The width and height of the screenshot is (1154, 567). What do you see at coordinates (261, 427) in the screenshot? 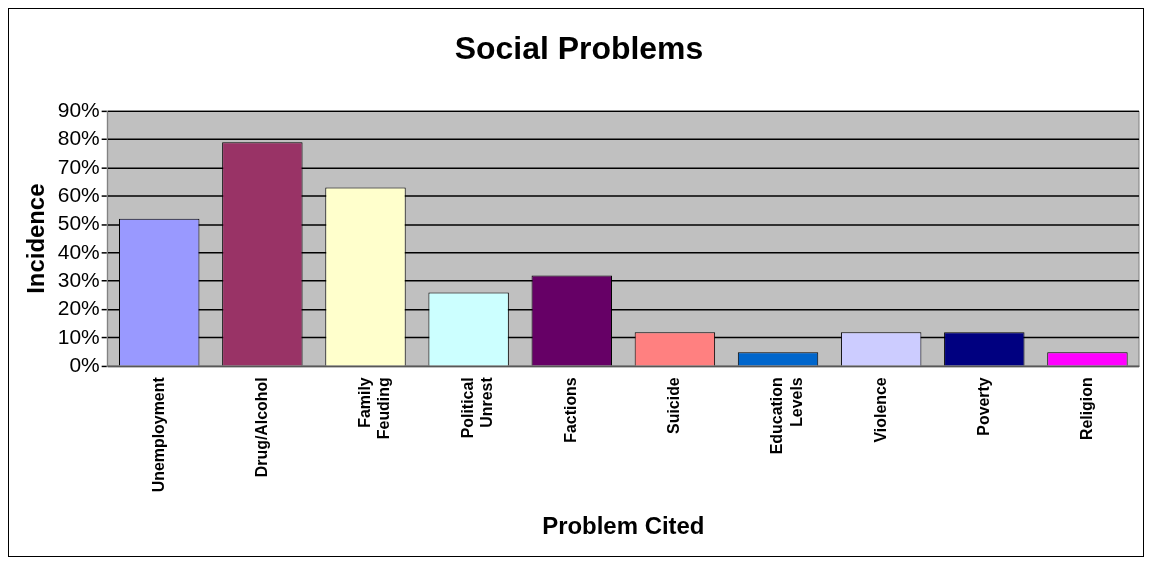
I see `x-tick-label: Drug/Alcohol` at bounding box center [261, 427].